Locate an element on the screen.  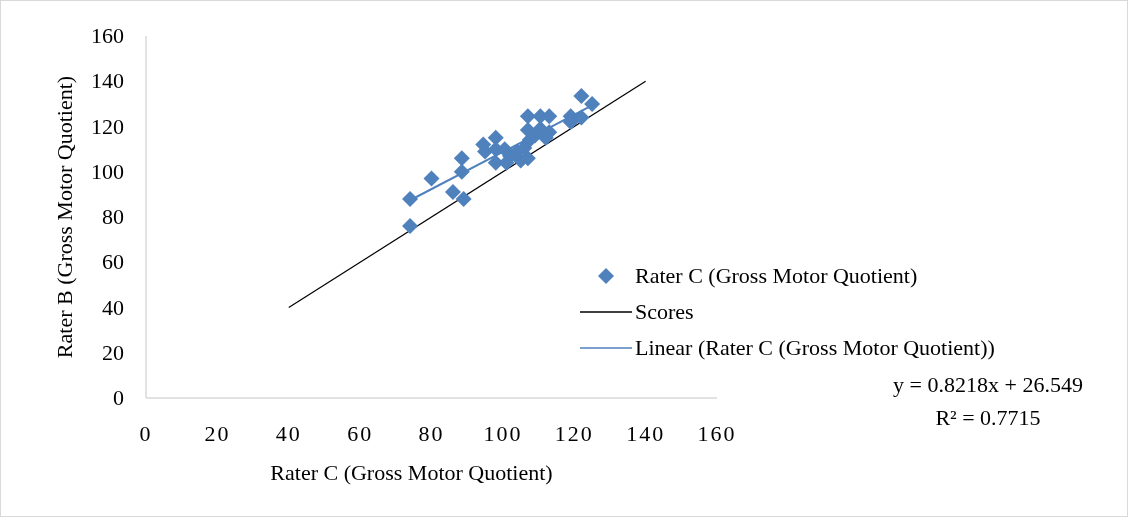
x-tick-label: 60 is located at coordinates (360, 433).